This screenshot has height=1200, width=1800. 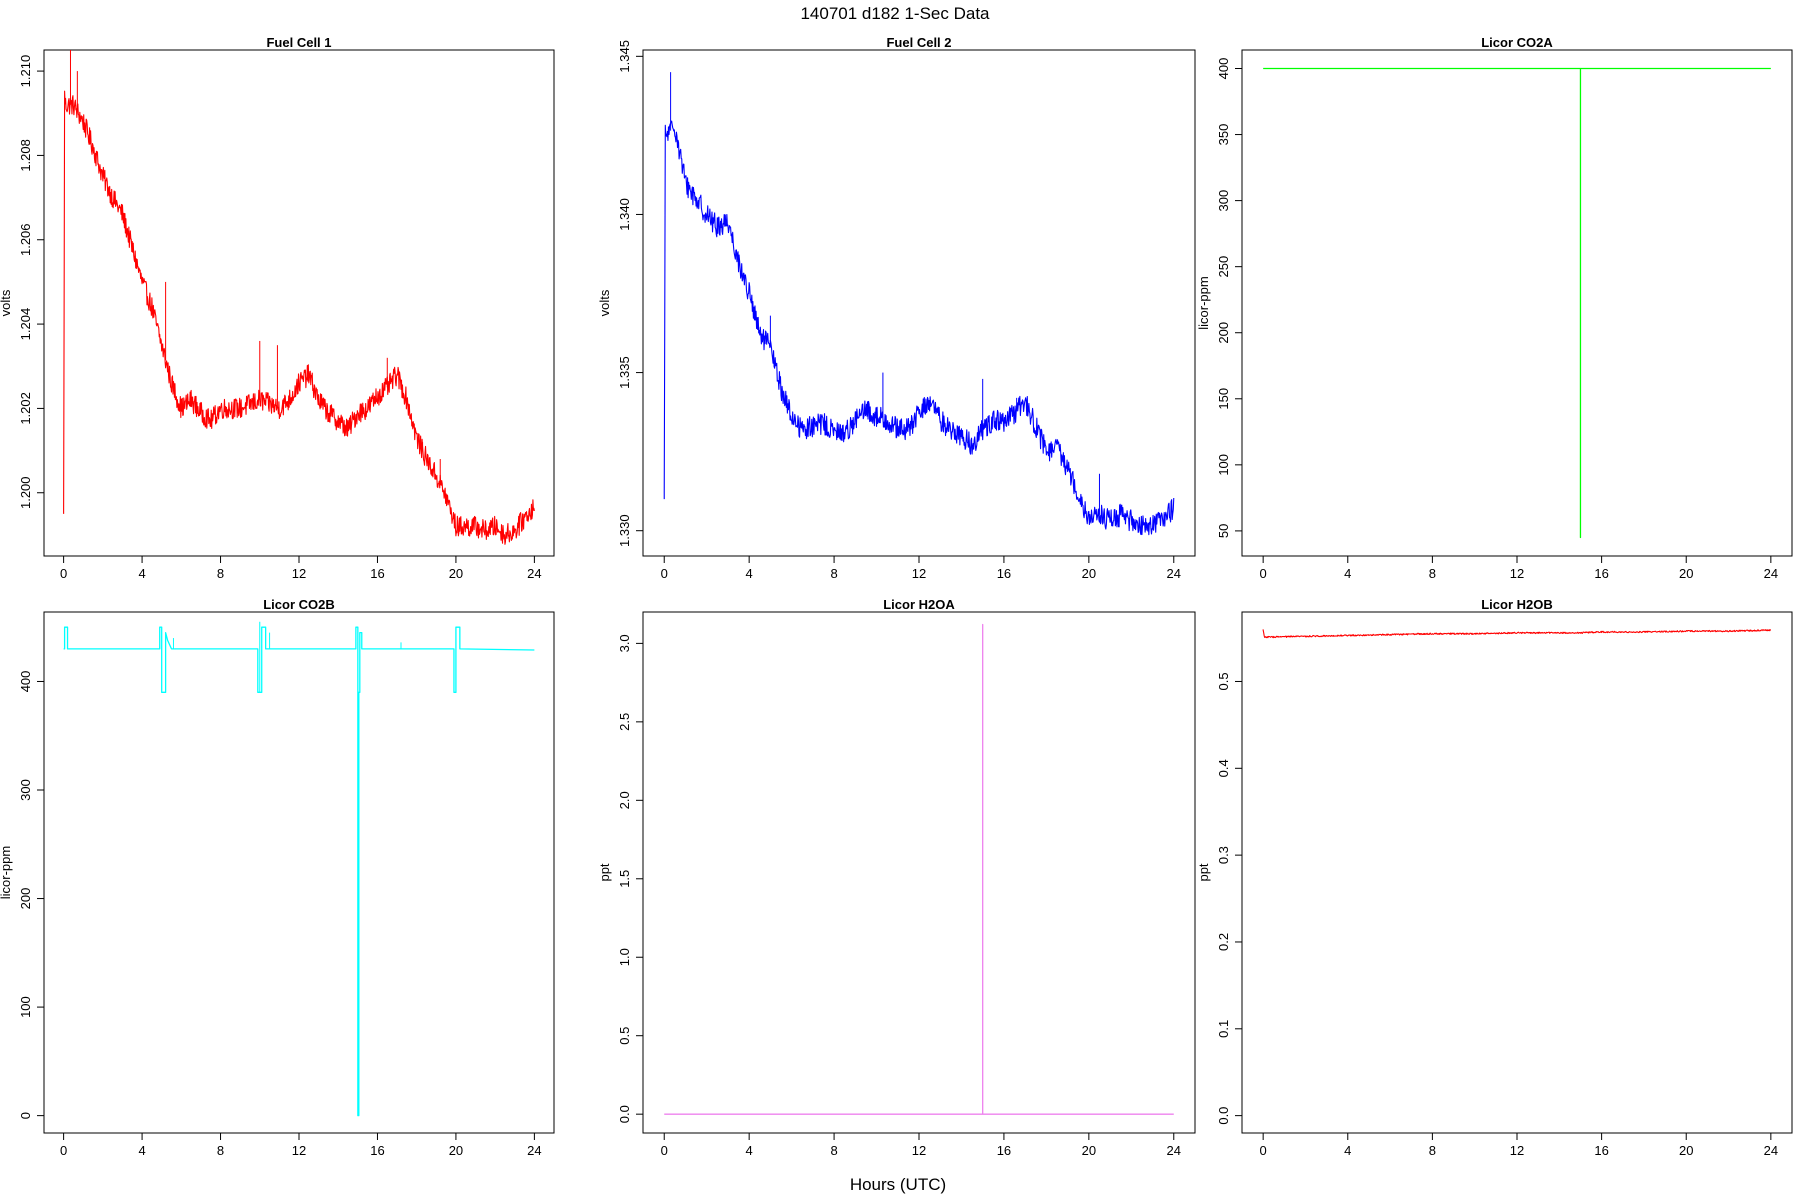 What do you see at coordinates (25, 71) in the screenshot?
I see `y-tick-label: 1.210` at bounding box center [25, 71].